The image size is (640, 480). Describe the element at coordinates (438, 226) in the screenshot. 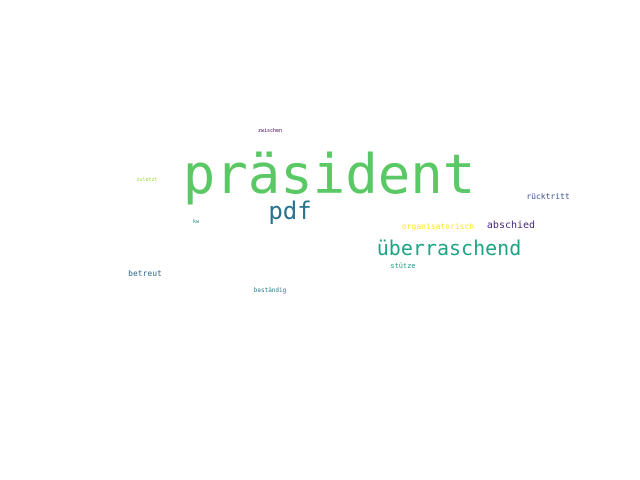

I see `word-organisatorisch: organisatorisch` at that location.